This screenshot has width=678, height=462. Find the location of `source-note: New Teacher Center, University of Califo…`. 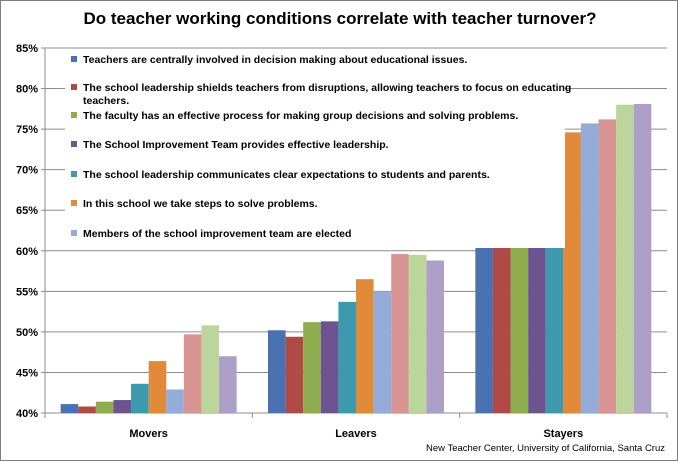

source-note: New Teacher Center, University of Califo… is located at coordinates (545, 448).